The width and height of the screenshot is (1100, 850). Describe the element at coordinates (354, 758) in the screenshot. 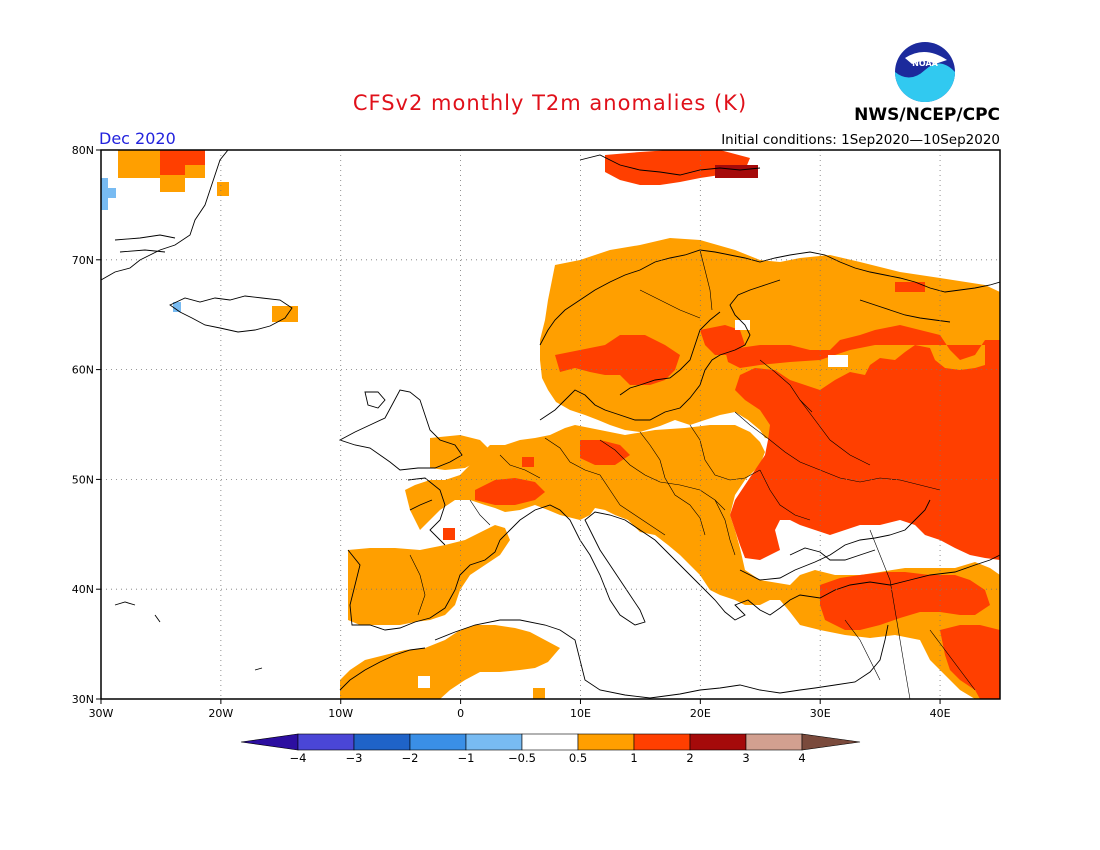

I see `colorbar-label: −3` at that location.